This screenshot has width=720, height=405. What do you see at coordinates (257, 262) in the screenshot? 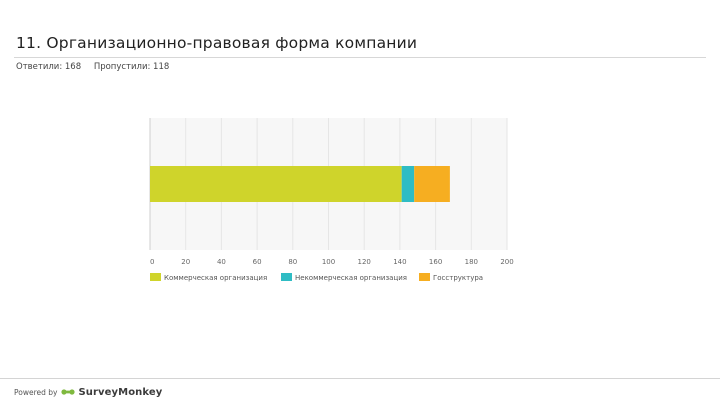
I see `x-tick-label: 60` at bounding box center [257, 262].